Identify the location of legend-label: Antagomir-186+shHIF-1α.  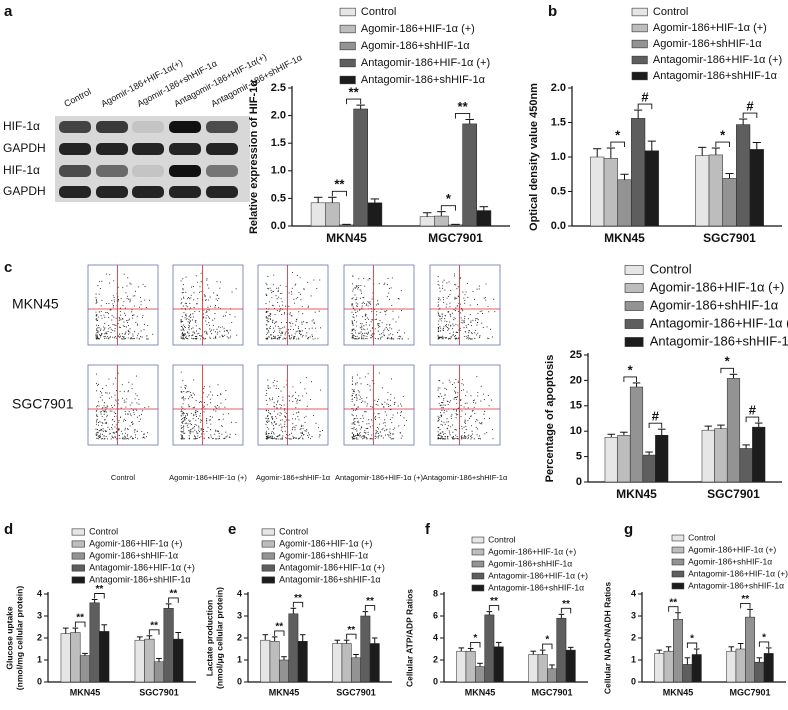
(719, 340).